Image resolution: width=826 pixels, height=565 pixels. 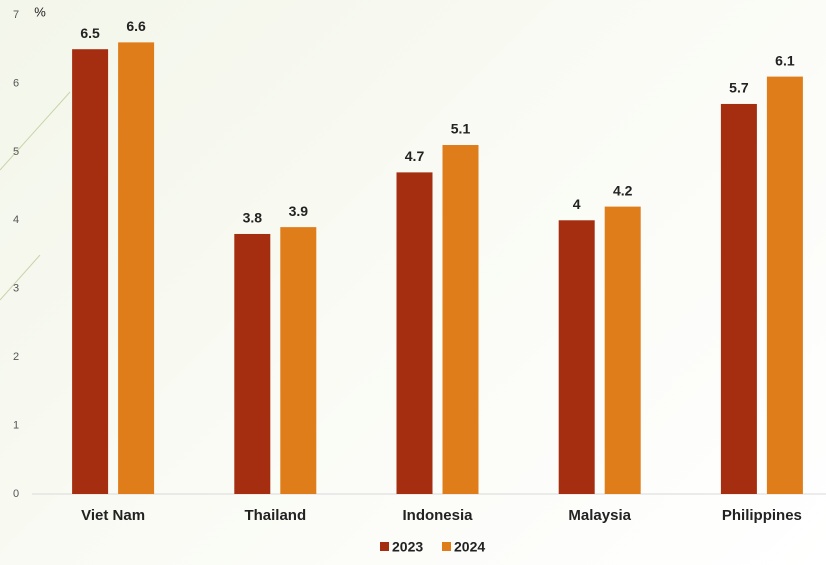 I want to click on data-label: 4.2, so click(x=623, y=190).